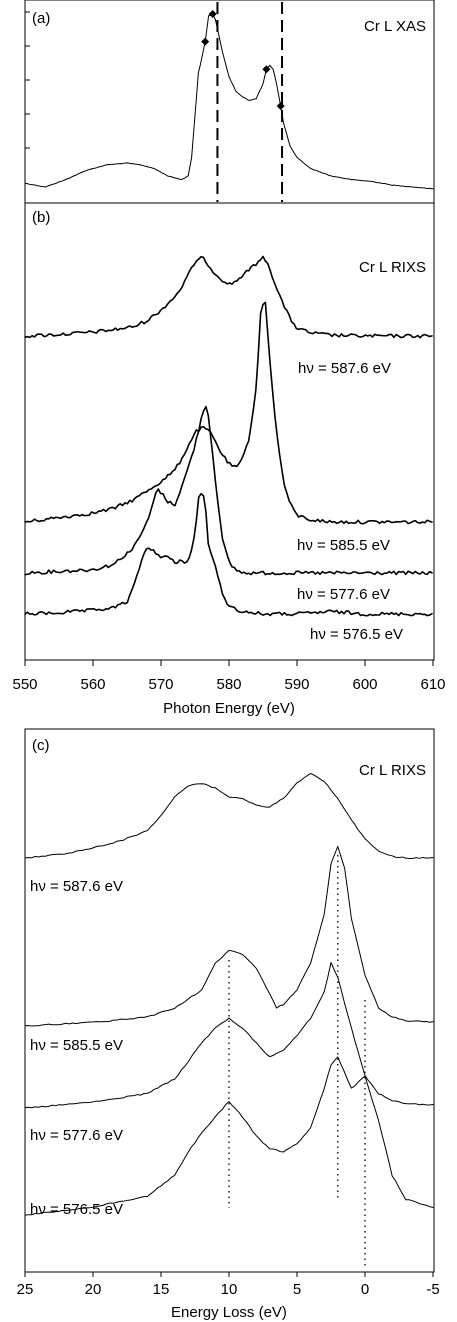 Image resolution: width=457 pixels, height=1322 pixels. I want to click on panel-c-label-585-5: hν = 585.5 eV, so click(76, 1045).